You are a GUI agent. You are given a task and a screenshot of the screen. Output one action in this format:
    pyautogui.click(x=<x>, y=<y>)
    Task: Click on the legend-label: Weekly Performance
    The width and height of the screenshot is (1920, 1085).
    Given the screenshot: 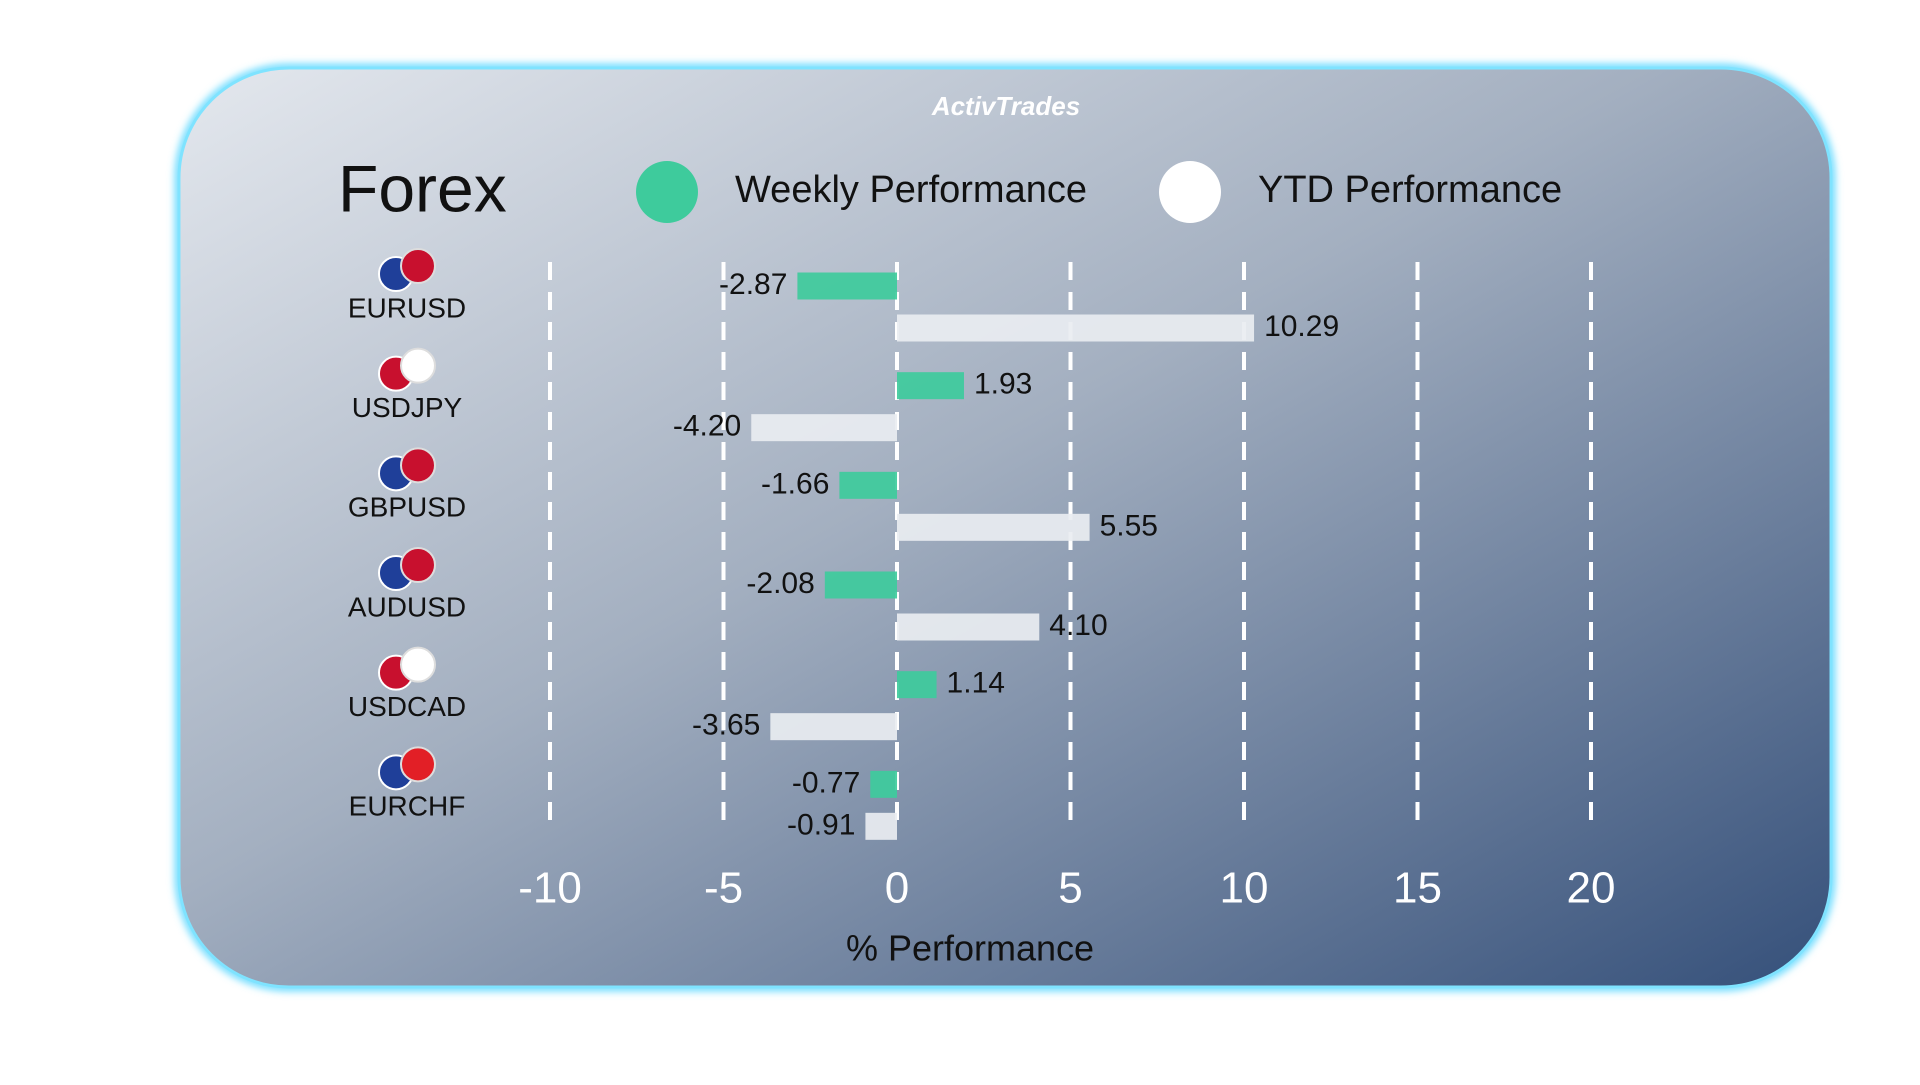 What is the action you would take?
    pyautogui.click(x=911, y=190)
    